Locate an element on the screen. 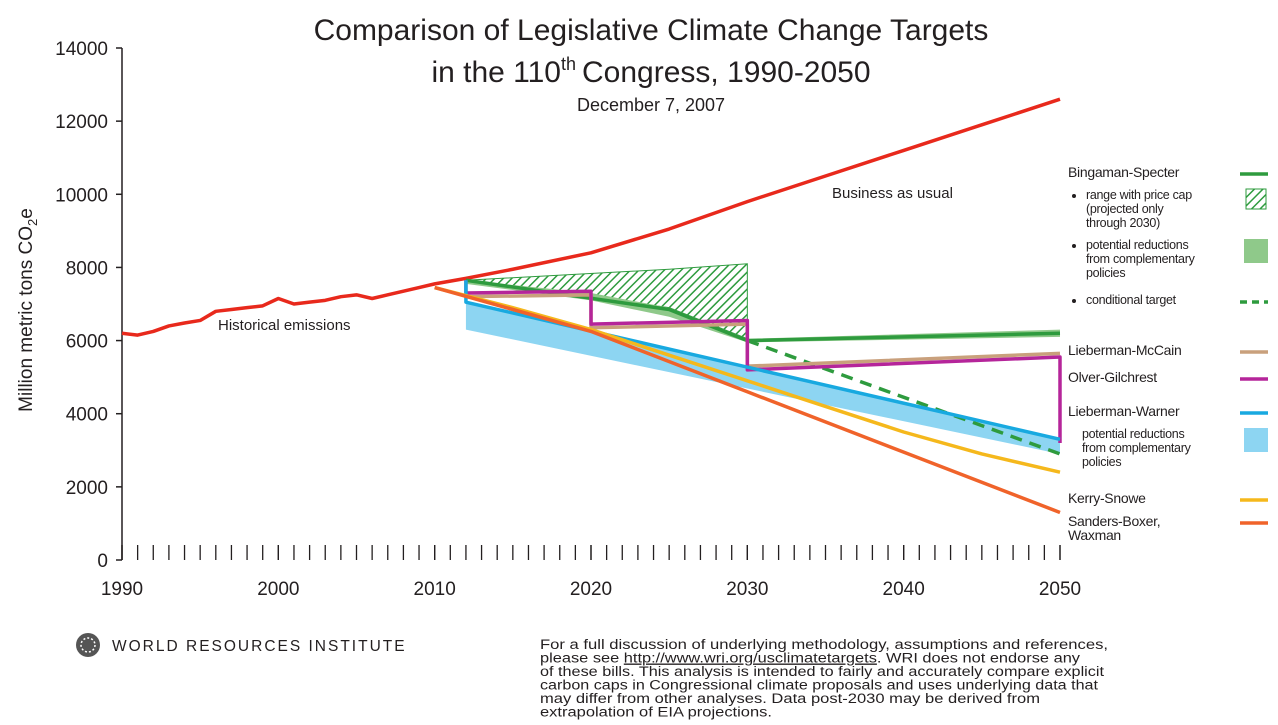  x-tick-label: 2040 is located at coordinates (904, 589).